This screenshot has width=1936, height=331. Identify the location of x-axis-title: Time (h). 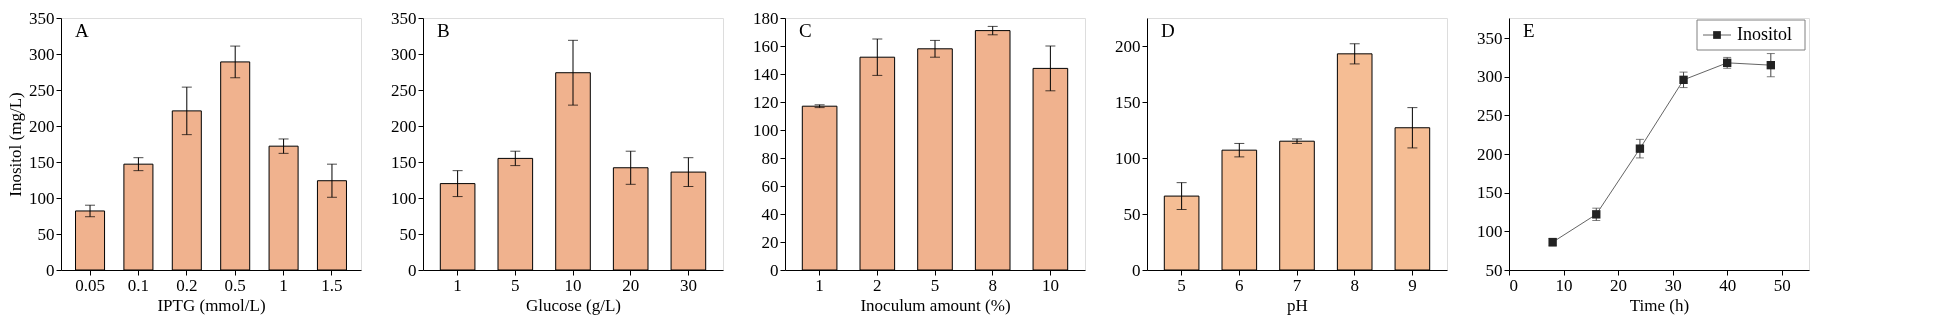
(1659, 305).